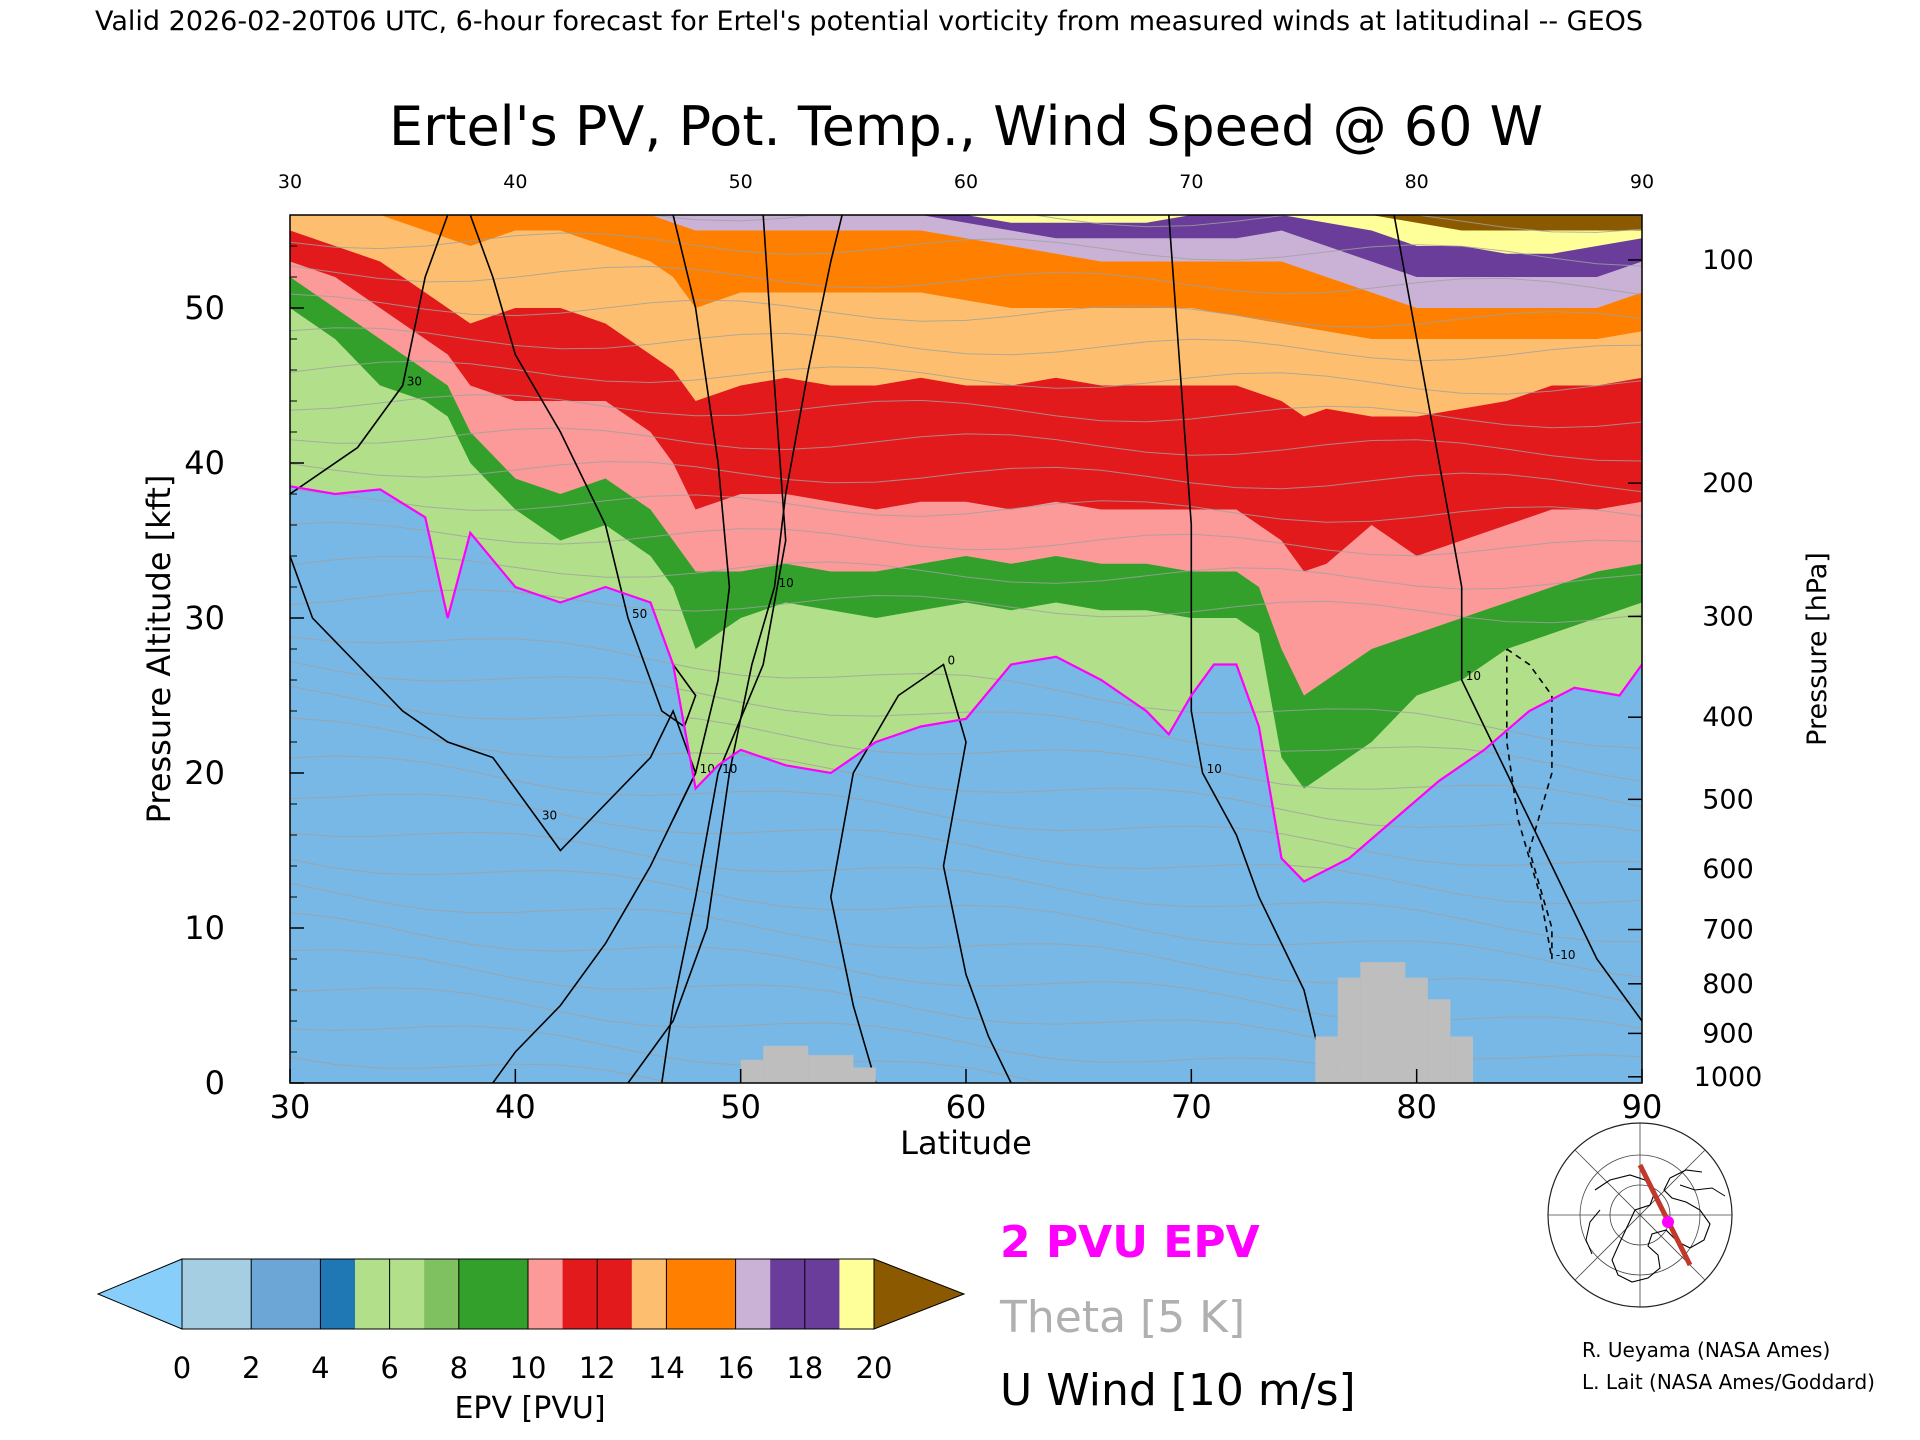 This screenshot has width=1920, height=1440. What do you see at coordinates (919, 1294) in the screenshot?
I see `colorbar-max-arrow` at bounding box center [919, 1294].